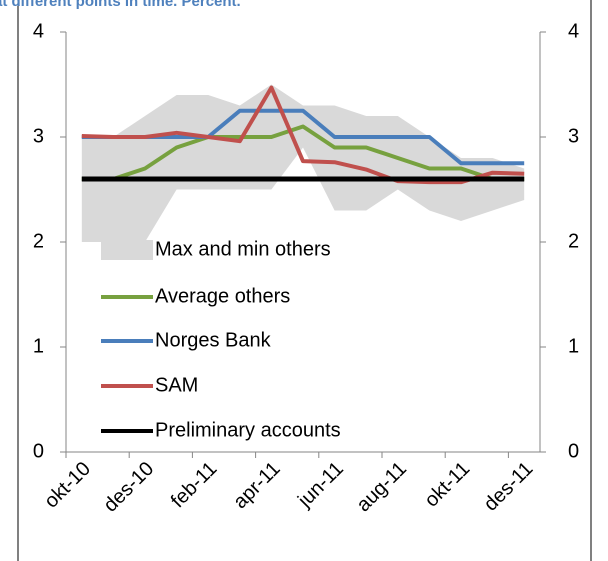 Image resolution: width=608 pixels, height=561 pixels. What do you see at coordinates (38, 31) in the screenshot?
I see `y-tick-label: 4` at bounding box center [38, 31].